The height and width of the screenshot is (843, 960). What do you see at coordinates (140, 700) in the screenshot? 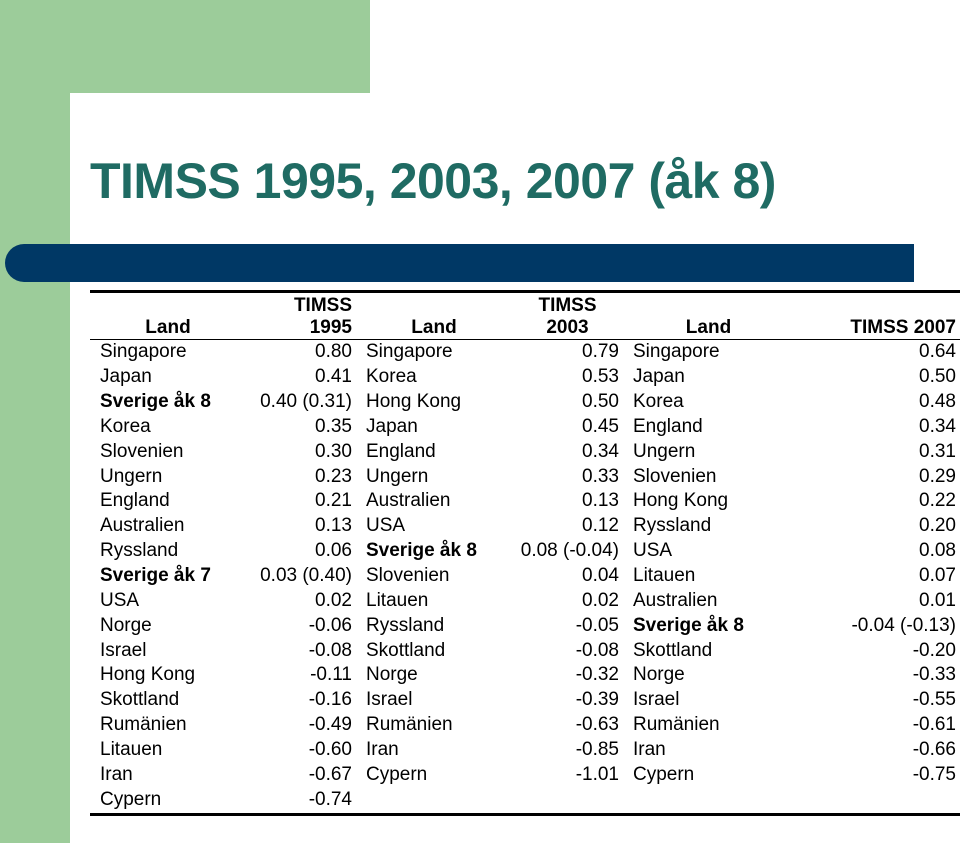
I see `country-1995: Skottland` at bounding box center [140, 700].